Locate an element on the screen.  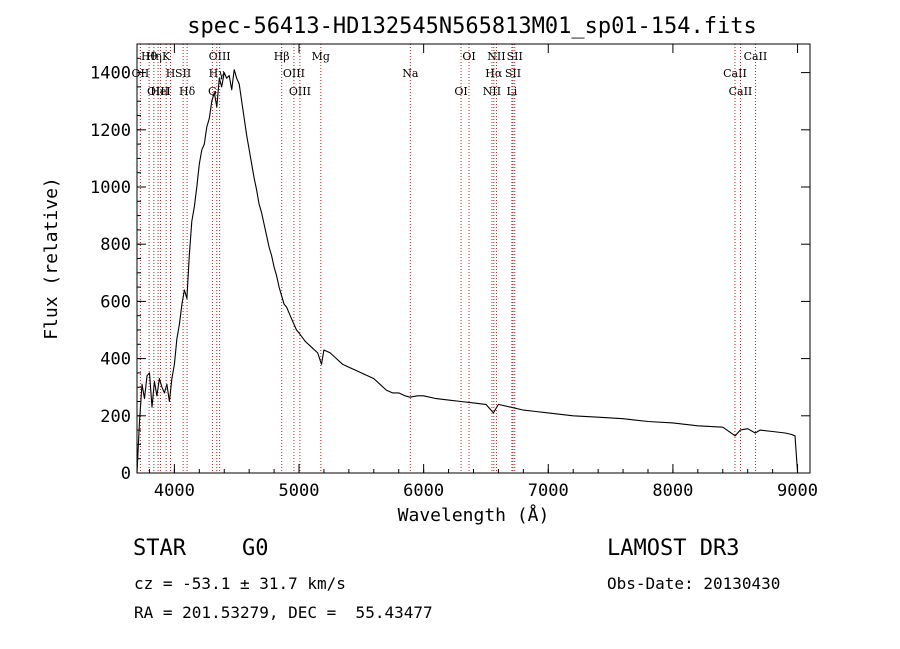
object-type: STAR is located at coordinates (159, 548).